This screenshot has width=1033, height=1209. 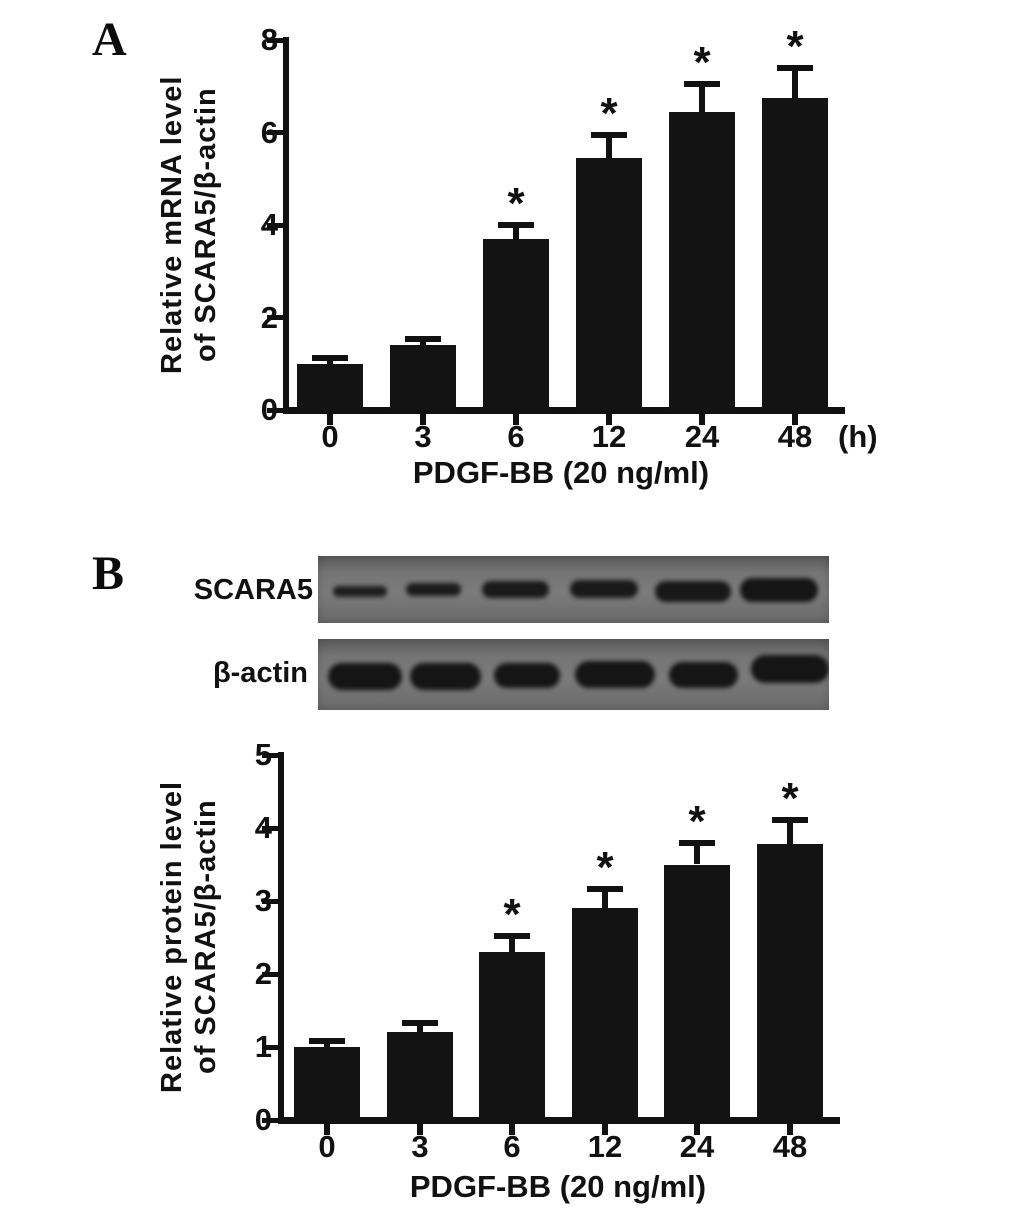 I want to click on y-tick-label: 4, so click(x=269, y=224).